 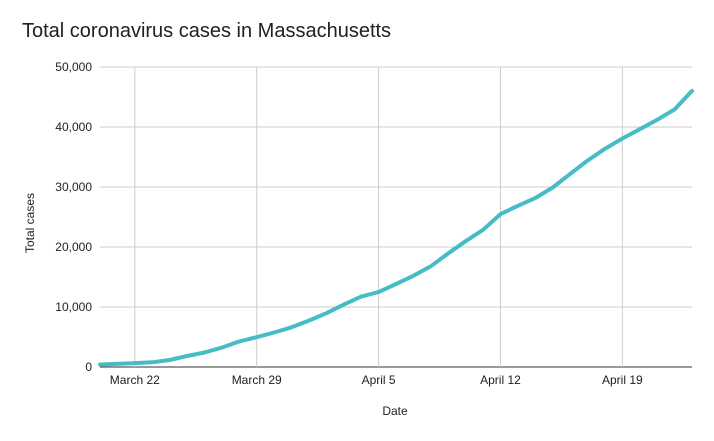 I want to click on y-tick-label: 50,000, so click(x=73, y=67).